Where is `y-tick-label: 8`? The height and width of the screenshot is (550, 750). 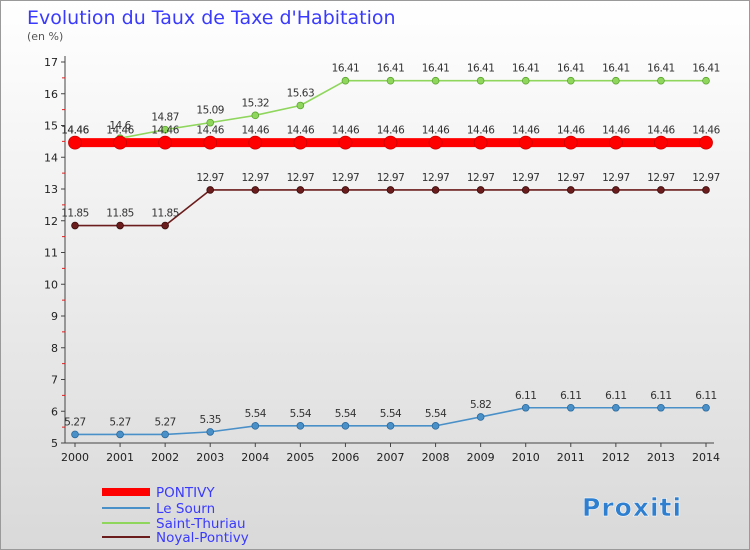
y-tick-label: 8 is located at coordinates (54, 348).